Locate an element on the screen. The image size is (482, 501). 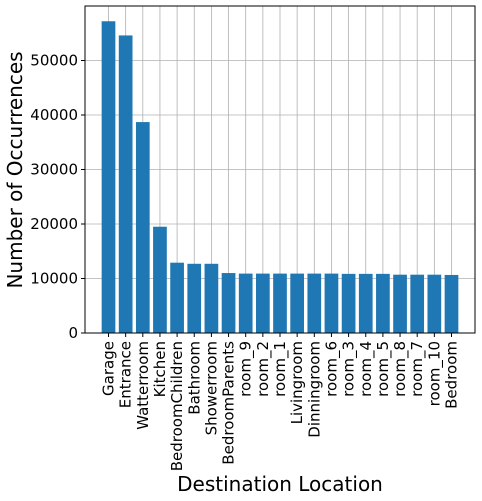
x-tick-label: room_8 is located at coordinates (400, 369).